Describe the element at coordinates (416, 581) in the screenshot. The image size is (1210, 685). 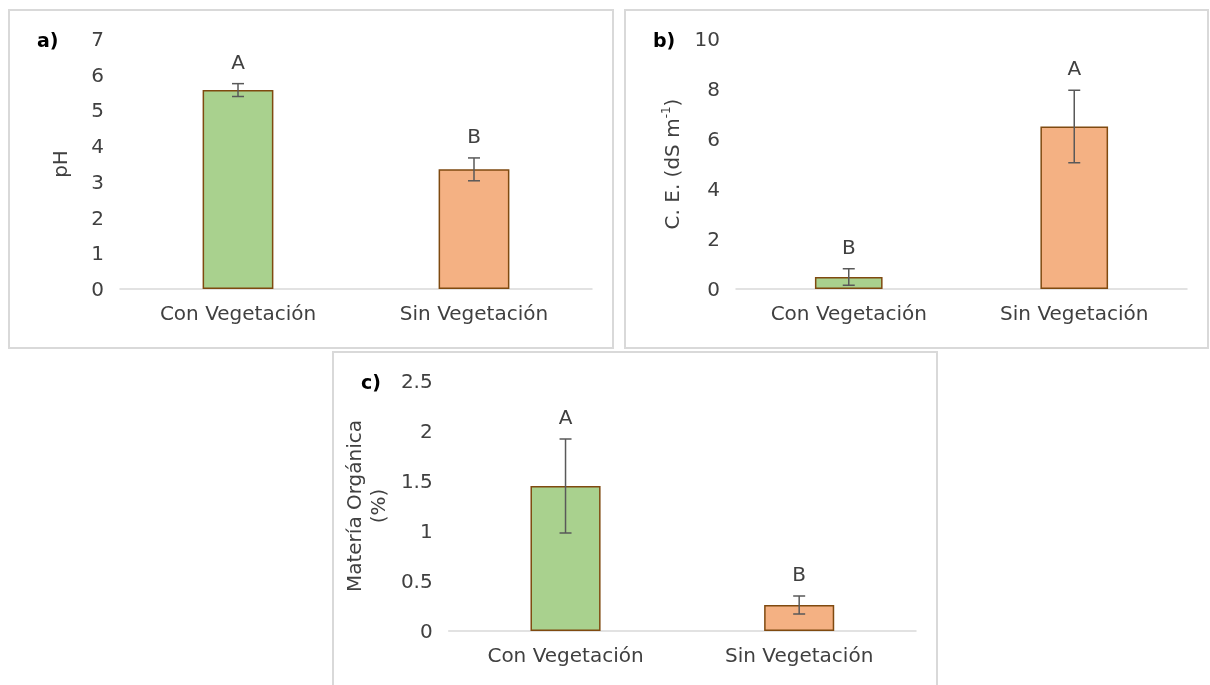
I see `y-tick-label: 0.5` at that location.